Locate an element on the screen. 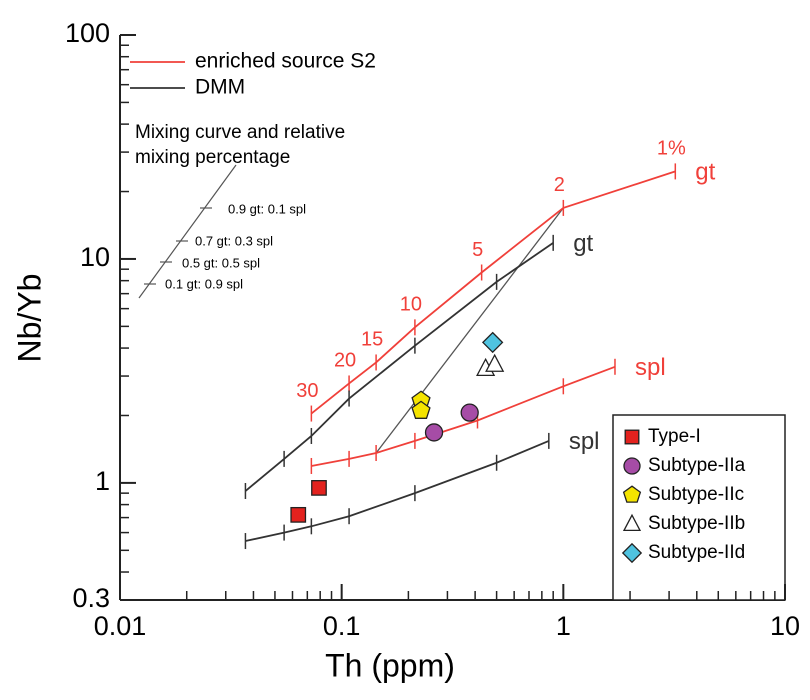 The width and height of the screenshot is (810, 700). percent-label: 2 is located at coordinates (559, 185).